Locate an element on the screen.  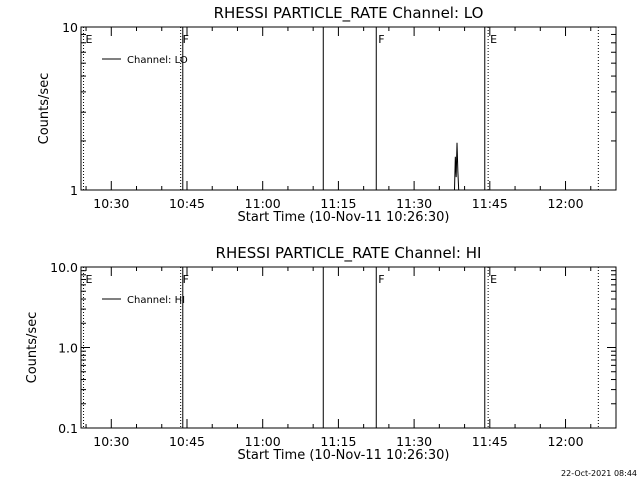
y-tick-label: 0.1 is located at coordinates (68, 428).